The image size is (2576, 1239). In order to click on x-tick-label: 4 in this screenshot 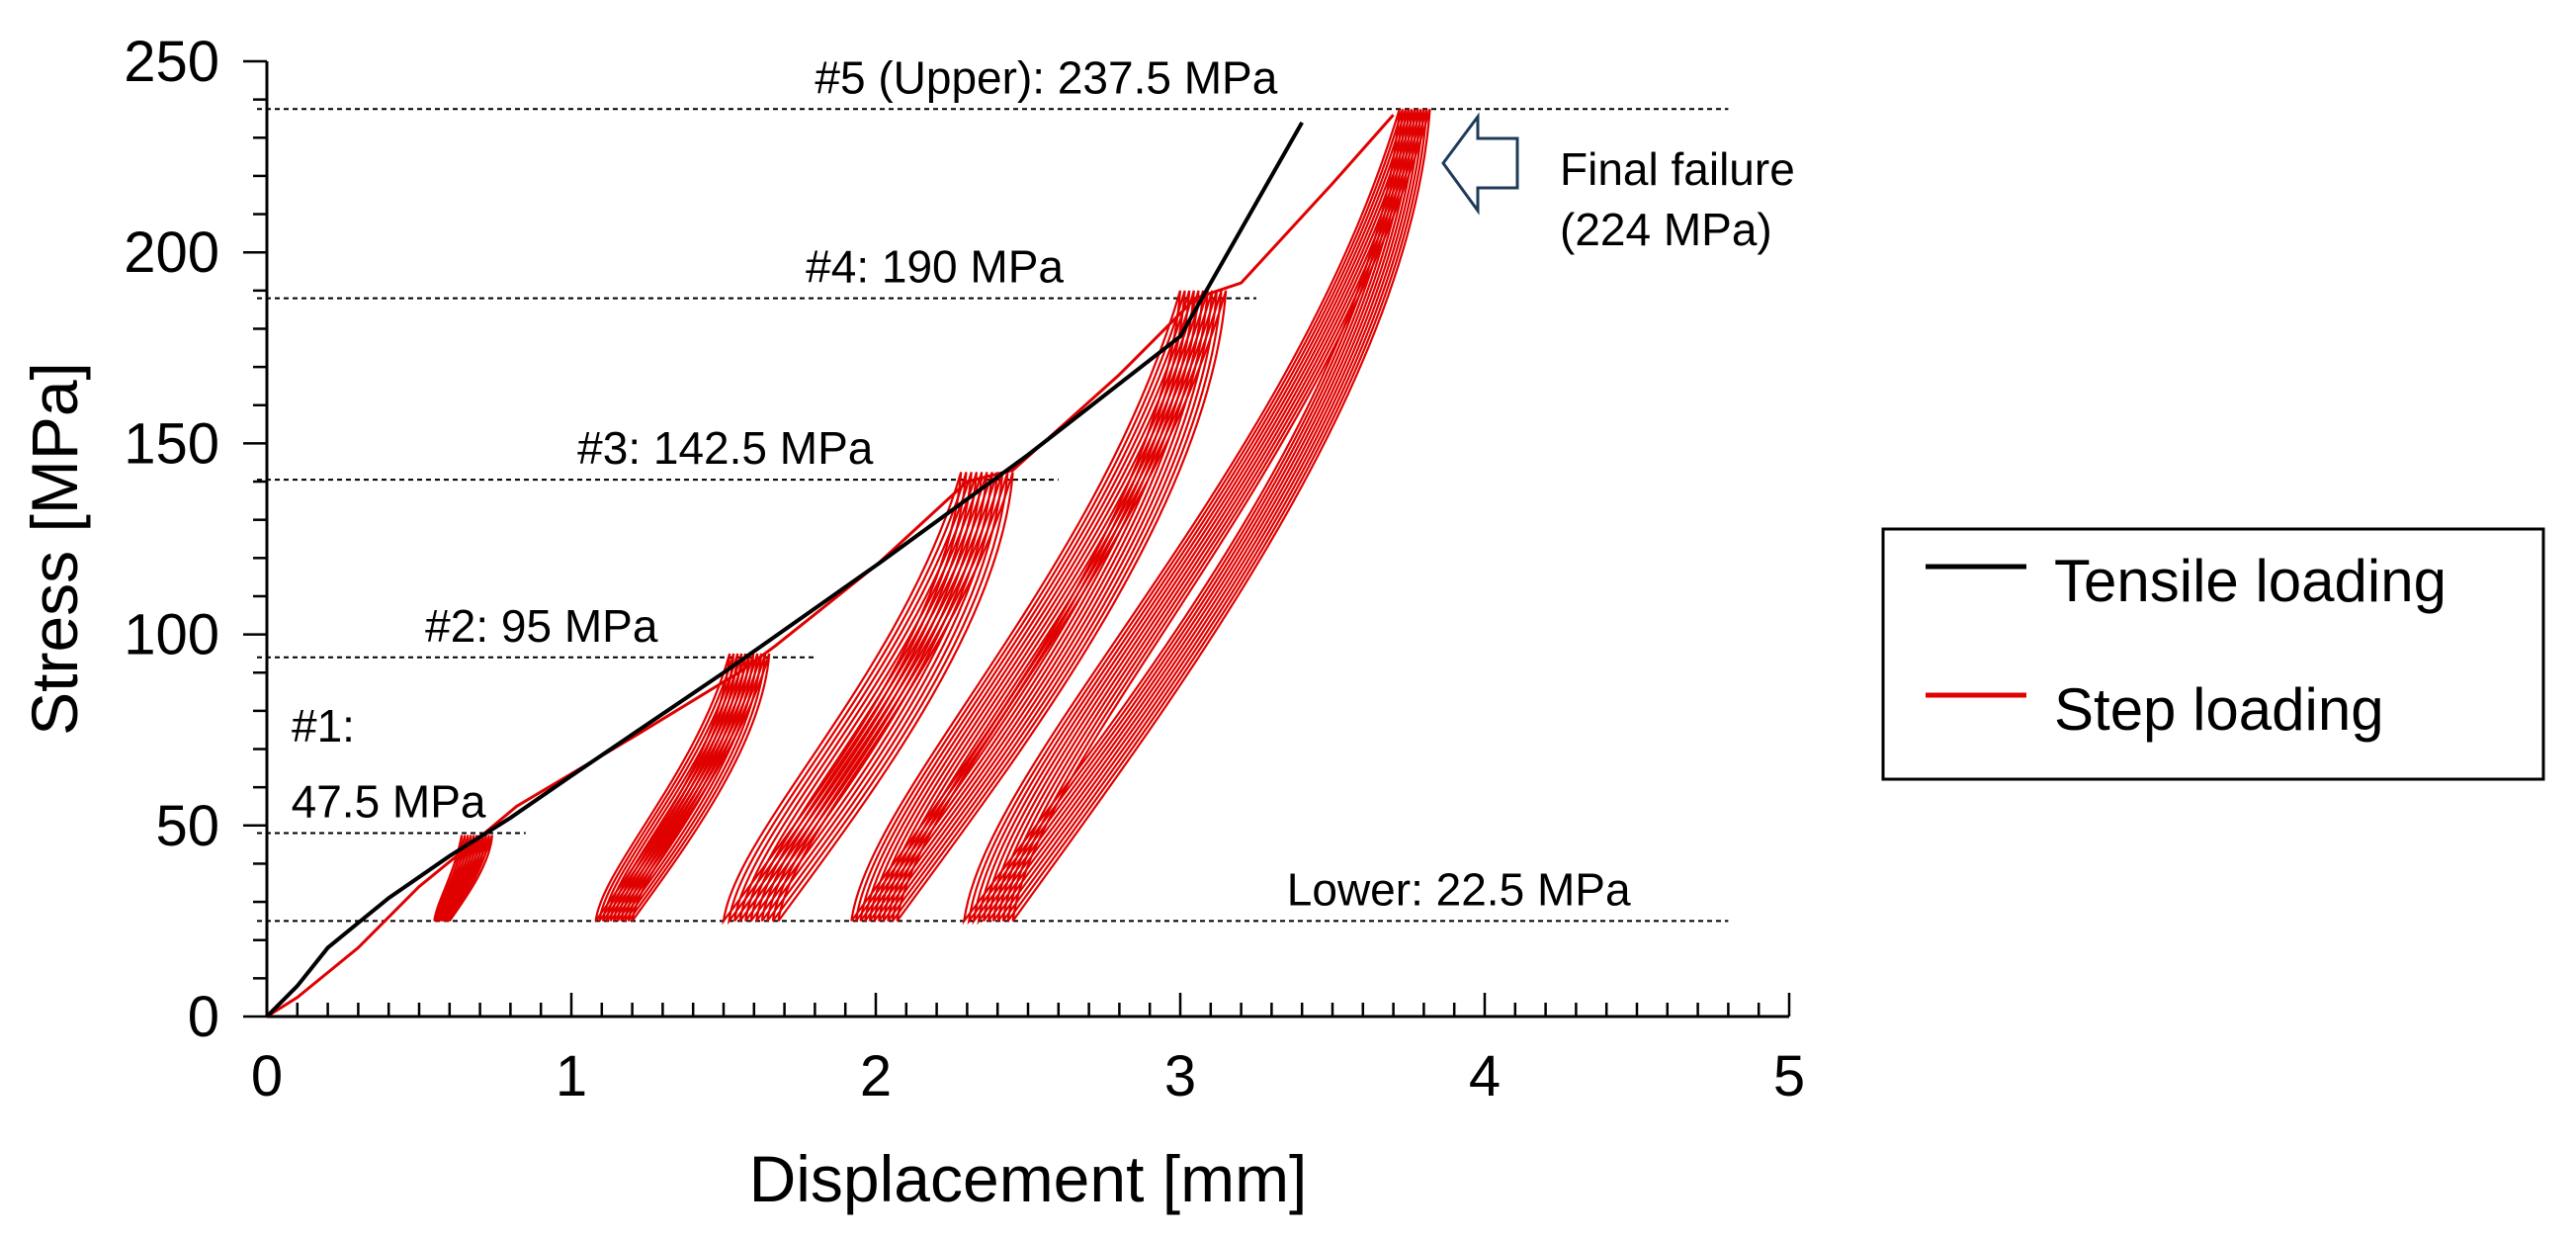, I will do `click(1485, 1076)`.